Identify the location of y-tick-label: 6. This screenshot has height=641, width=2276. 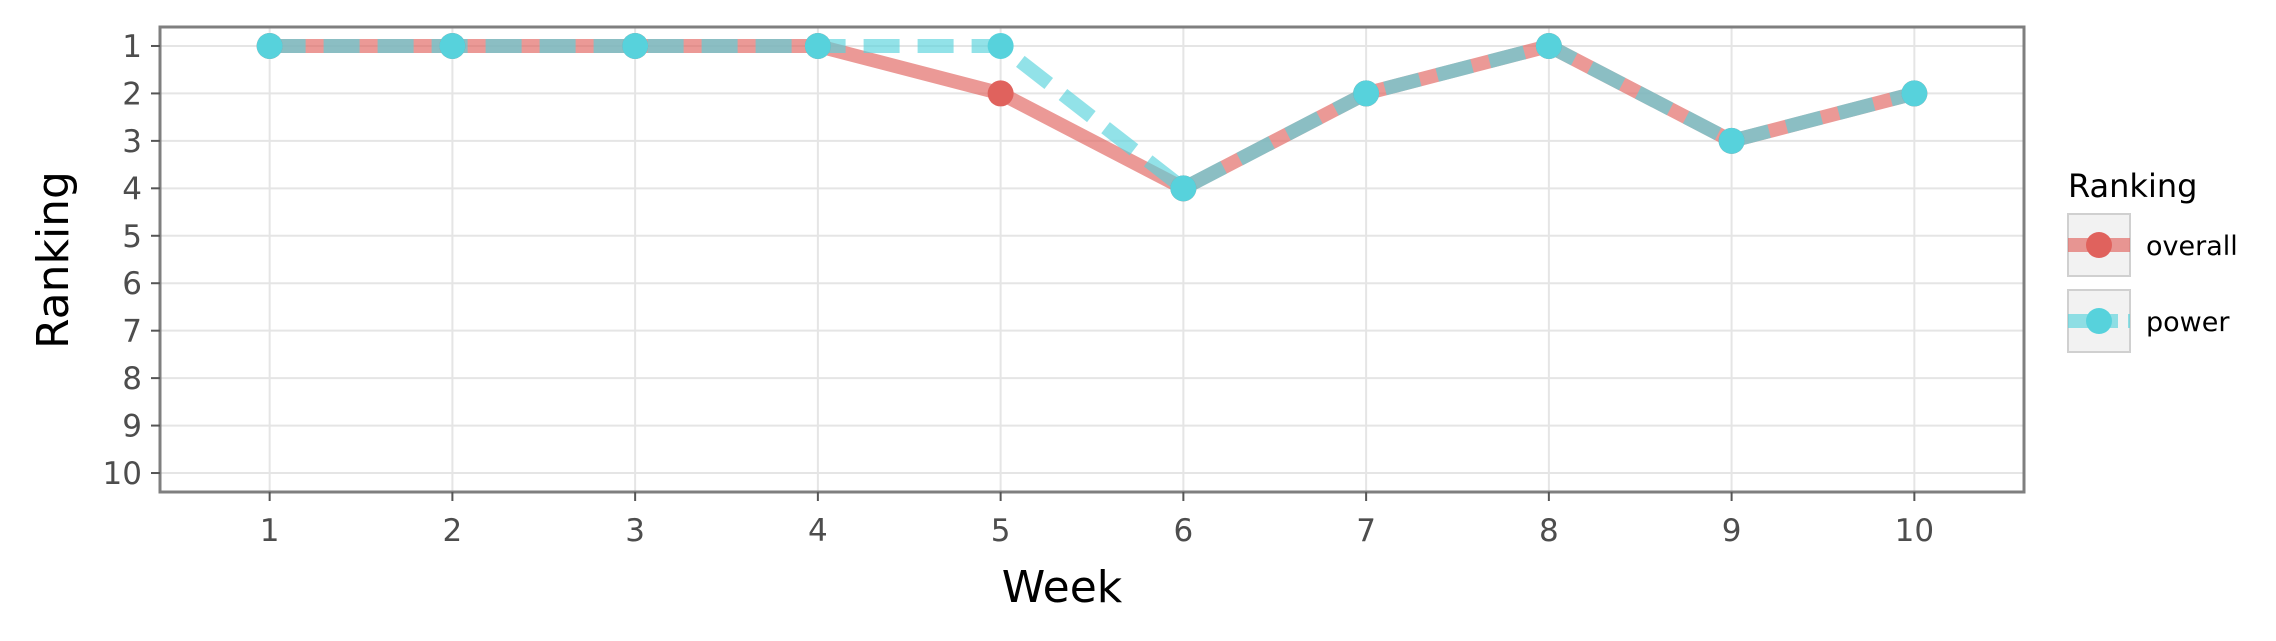
(132, 284).